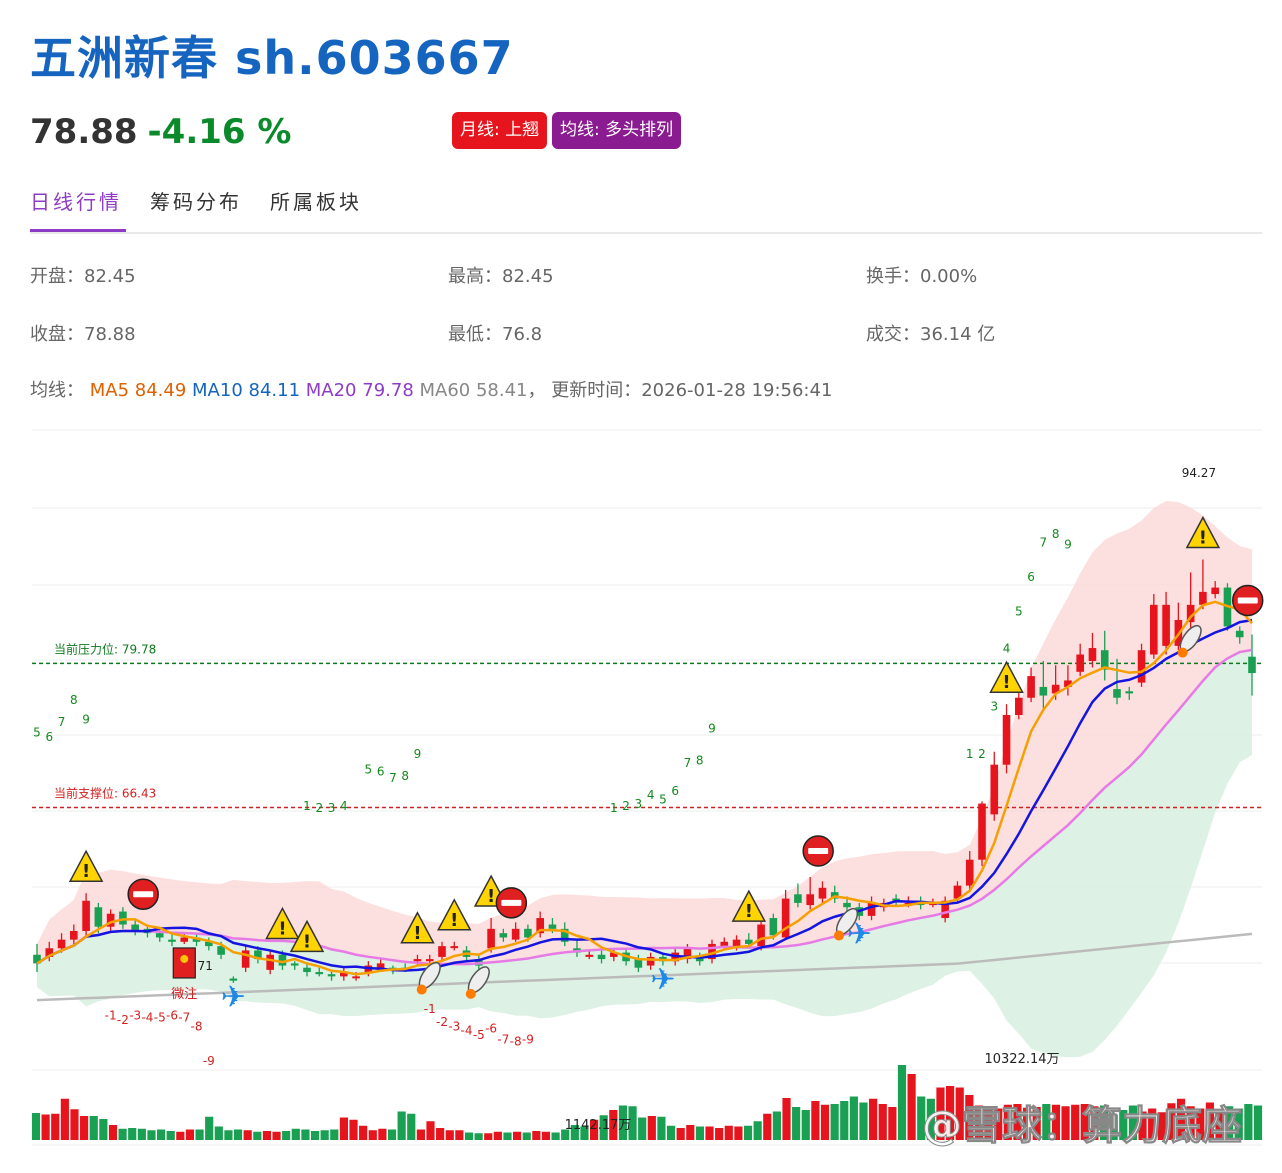 Image resolution: width=1282 pixels, height=1173 pixels. What do you see at coordinates (197, 1026) in the screenshot?
I see `nine-turn-down-label: -8` at bounding box center [197, 1026].